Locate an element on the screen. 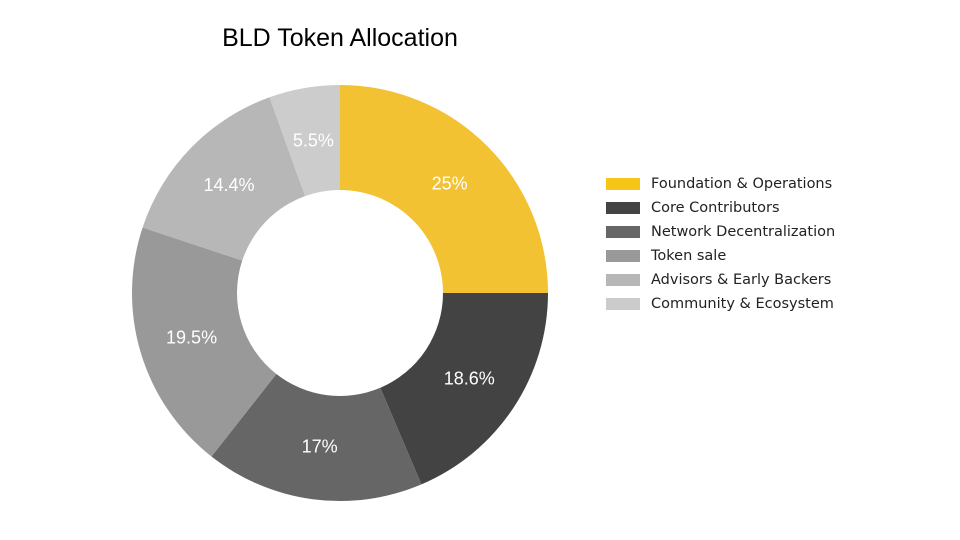 The width and height of the screenshot is (960, 540). slice-value-label-4: 14.4% is located at coordinates (229, 185).